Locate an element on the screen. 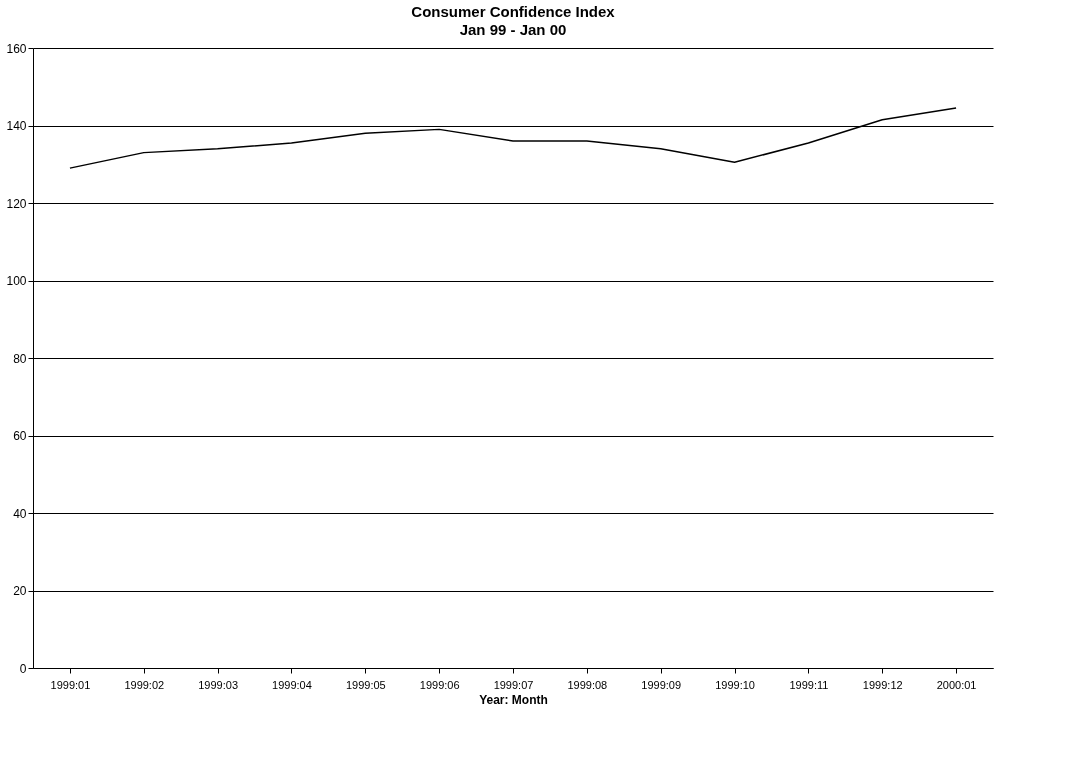 This screenshot has height=766, width=1074. x-tick-label: 1999:08 is located at coordinates (587, 684).